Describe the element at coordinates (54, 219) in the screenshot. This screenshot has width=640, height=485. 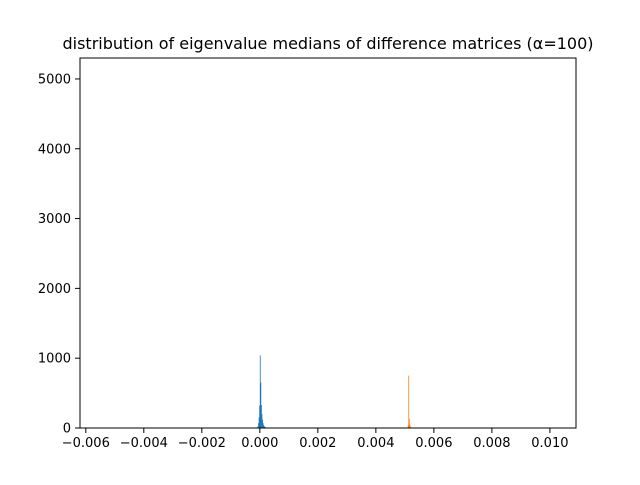
I see `y-tick-label: 3000` at that location.